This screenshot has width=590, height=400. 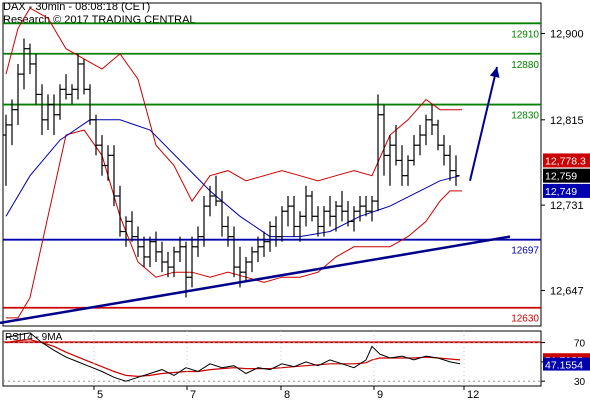 I want to click on rsi-ma-line, so click(x=233, y=358).